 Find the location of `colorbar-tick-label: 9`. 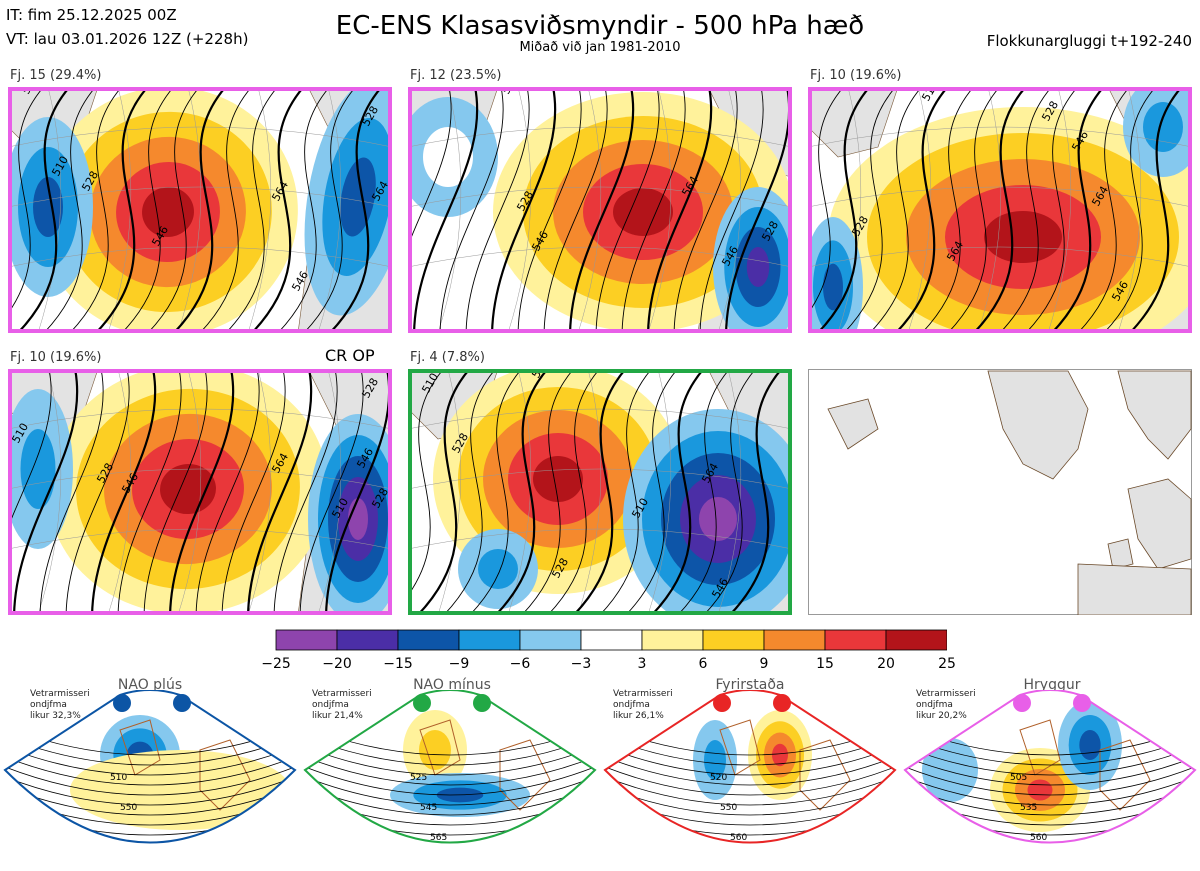

colorbar-tick-label: 9 is located at coordinates (764, 664).